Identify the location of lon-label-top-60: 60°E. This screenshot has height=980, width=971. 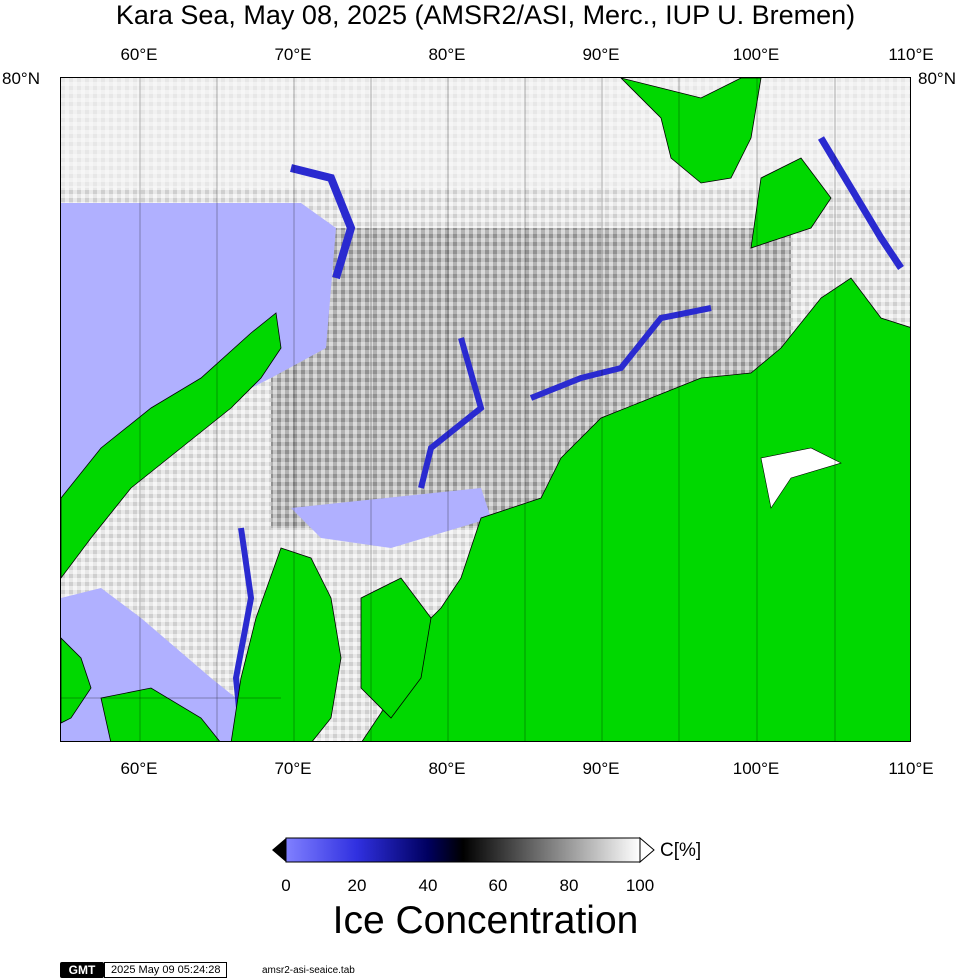
(139, 54).